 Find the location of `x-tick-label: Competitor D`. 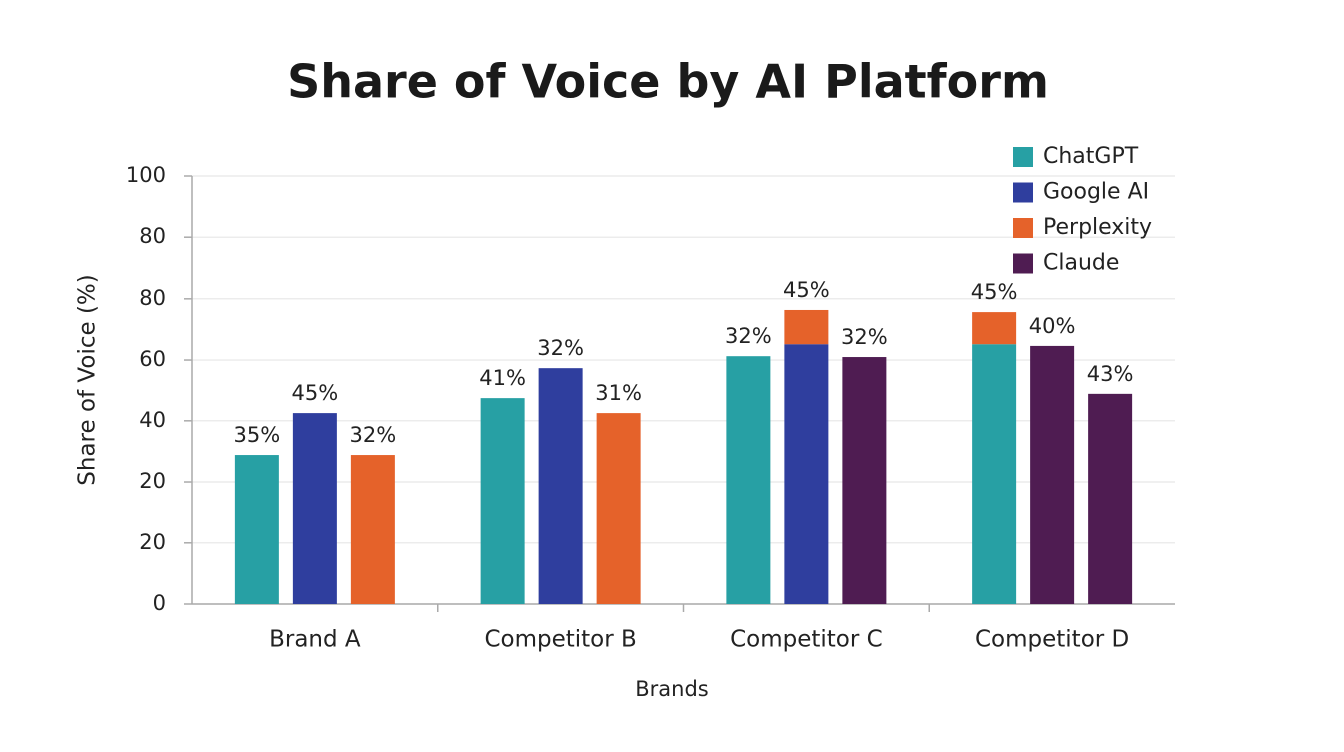

x-tick-label: Competitor D is located at coordinates (1052, 640).